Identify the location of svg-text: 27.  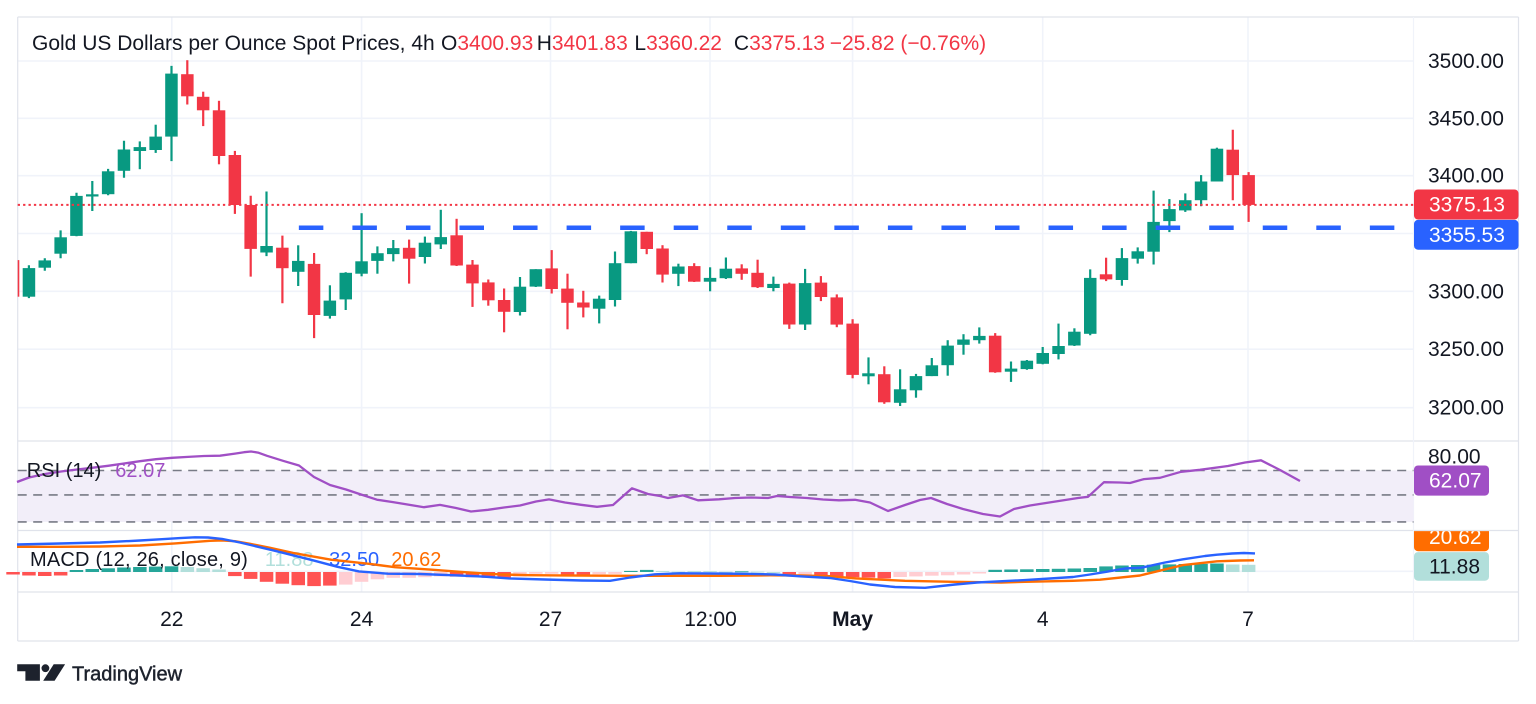
(550, 619).